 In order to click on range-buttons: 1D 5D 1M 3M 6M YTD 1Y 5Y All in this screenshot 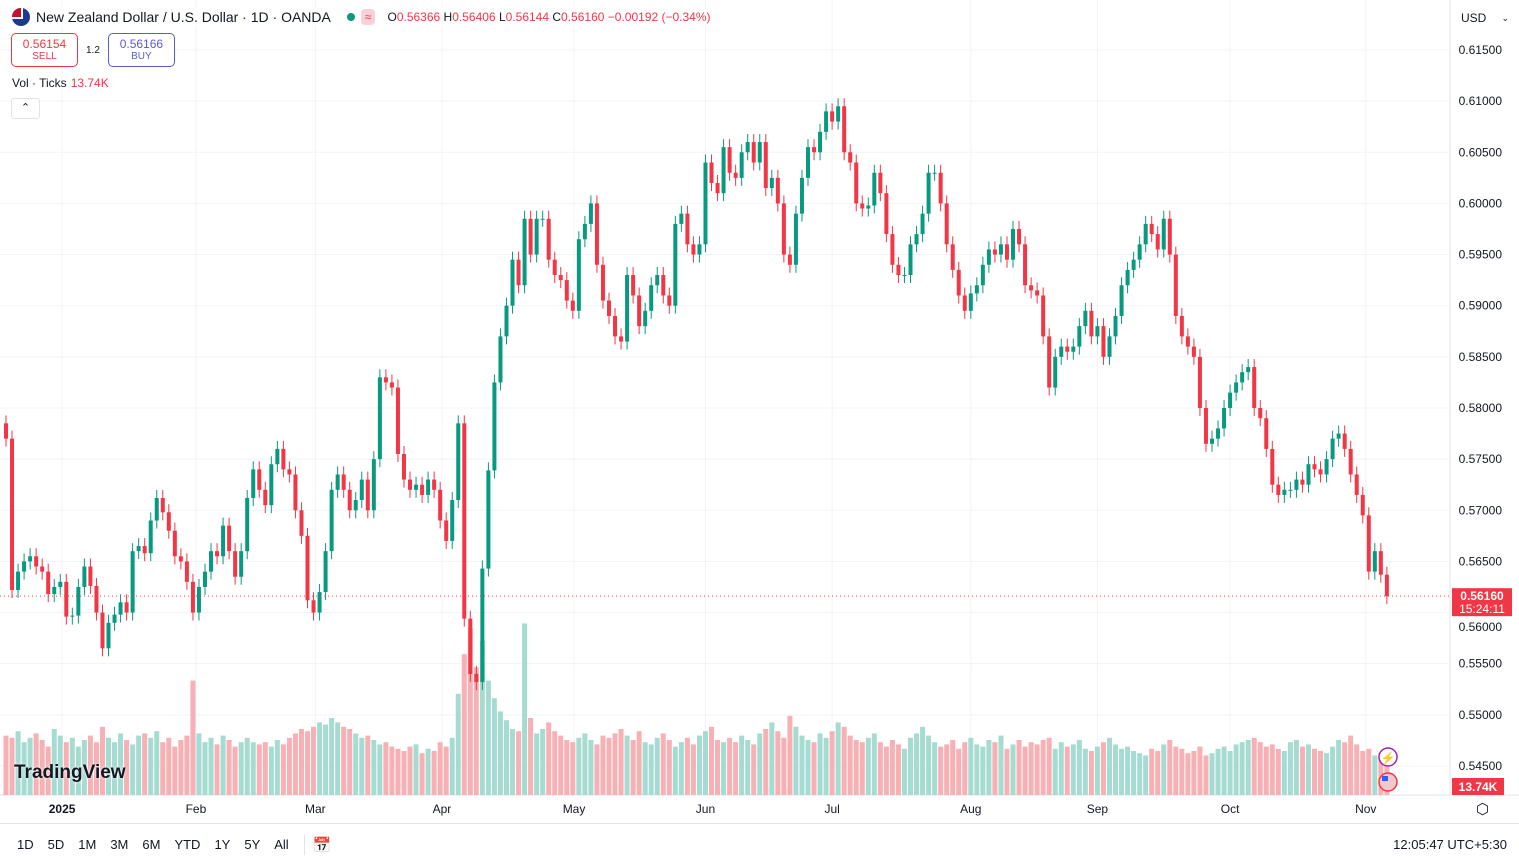, I will do `click(153, 844)`.